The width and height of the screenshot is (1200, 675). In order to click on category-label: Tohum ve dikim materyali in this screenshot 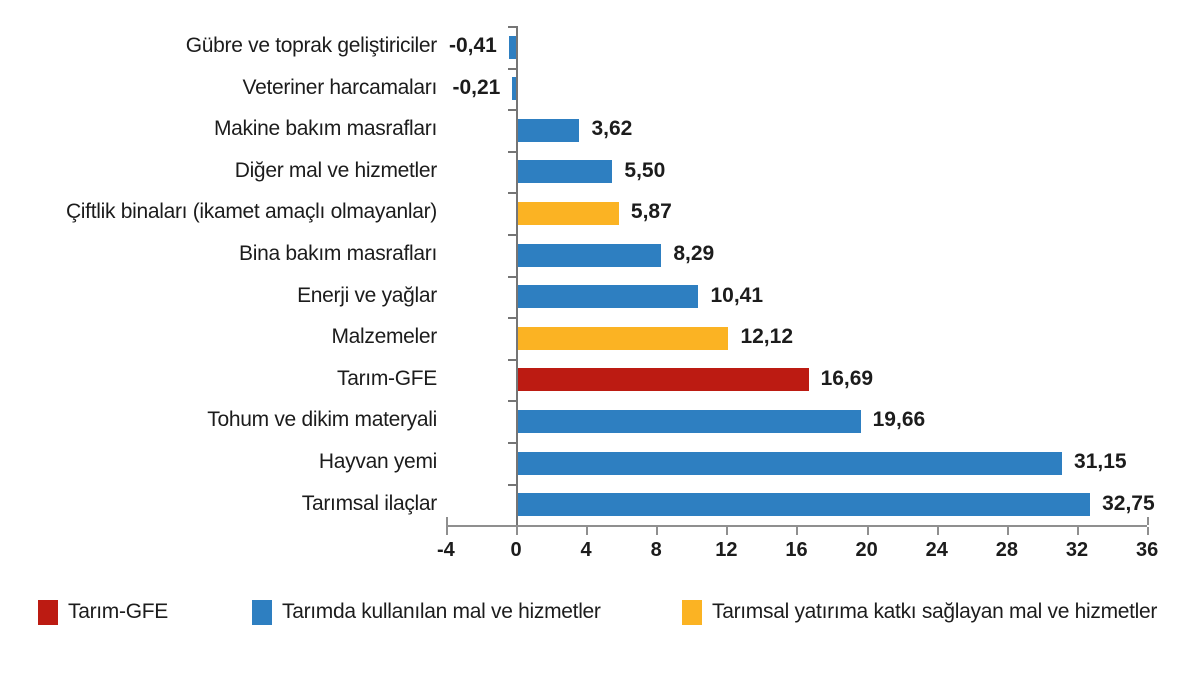, I will do `click(322, 420)`.